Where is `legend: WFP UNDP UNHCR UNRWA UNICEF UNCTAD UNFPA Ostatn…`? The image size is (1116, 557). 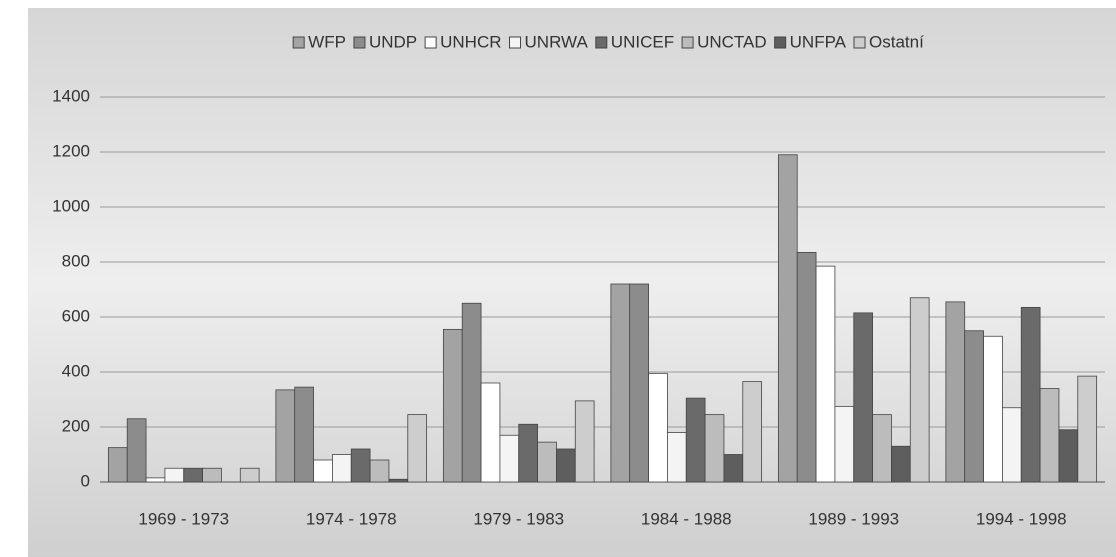 legend: WFP UNDP UNHCR UNRWA UNICEF UNCTAD UNFPA Ostatn… is located at coordinates (608, 41).